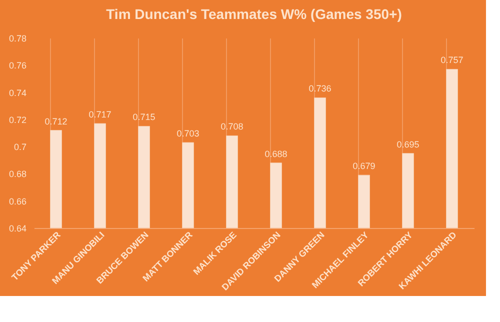 The image size is (500, 322). I want to click on data-label: 0.736, so click(320, 89).